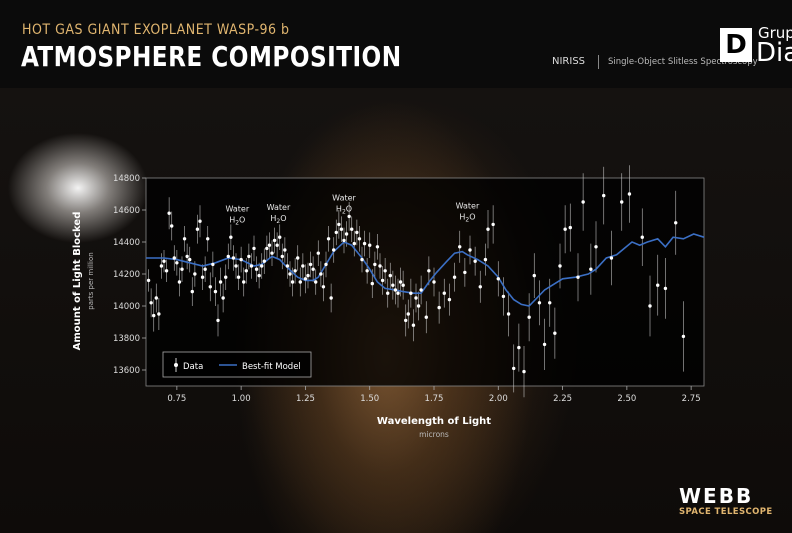  What do you see at coordinates (691, 399) in the screenshot?
I see `x-tick-label: 2.75` at bounding box center [691, 399].